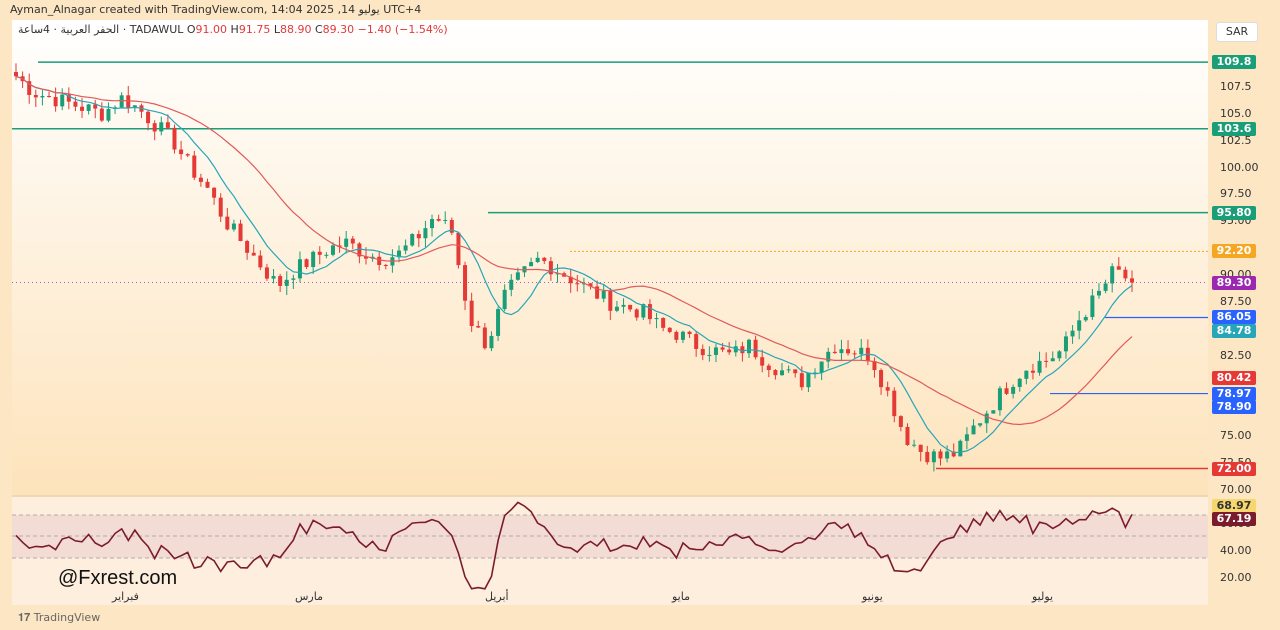  What do you see at coordinates (1234, 377) in the screenshot?
I see `price-badge: 80.42` at bounding box center [1234, 377].